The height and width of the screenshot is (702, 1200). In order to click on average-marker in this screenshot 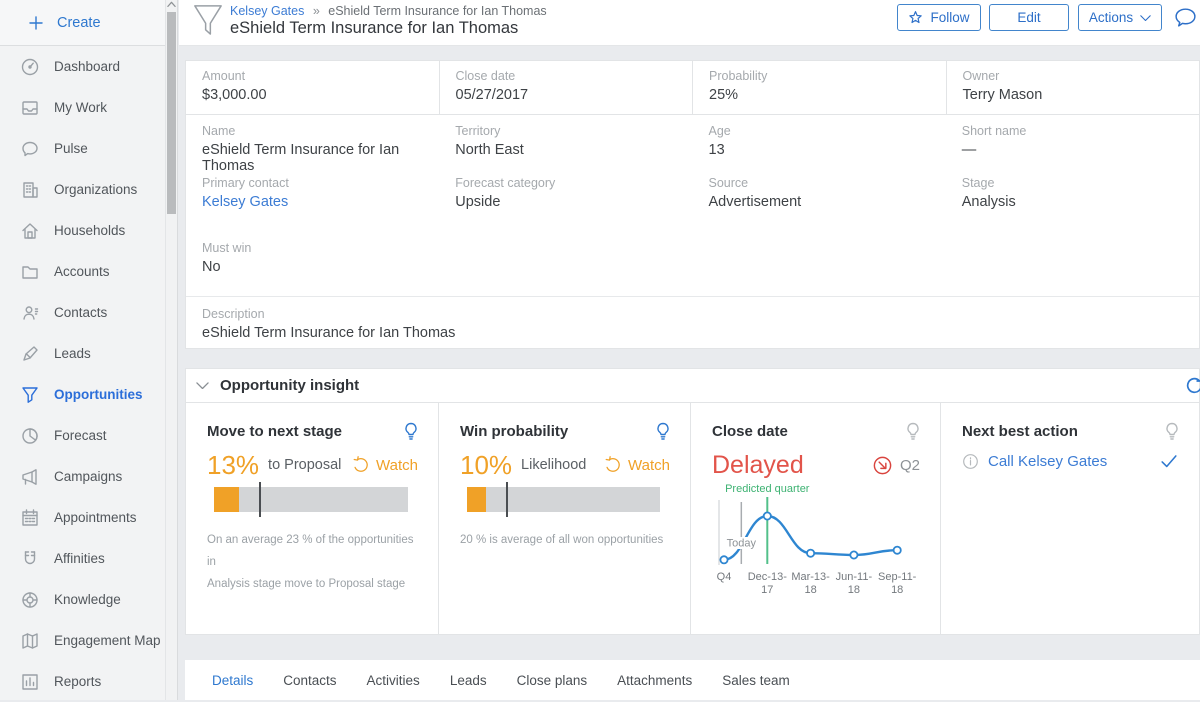, I will do `click(506, 499)`.